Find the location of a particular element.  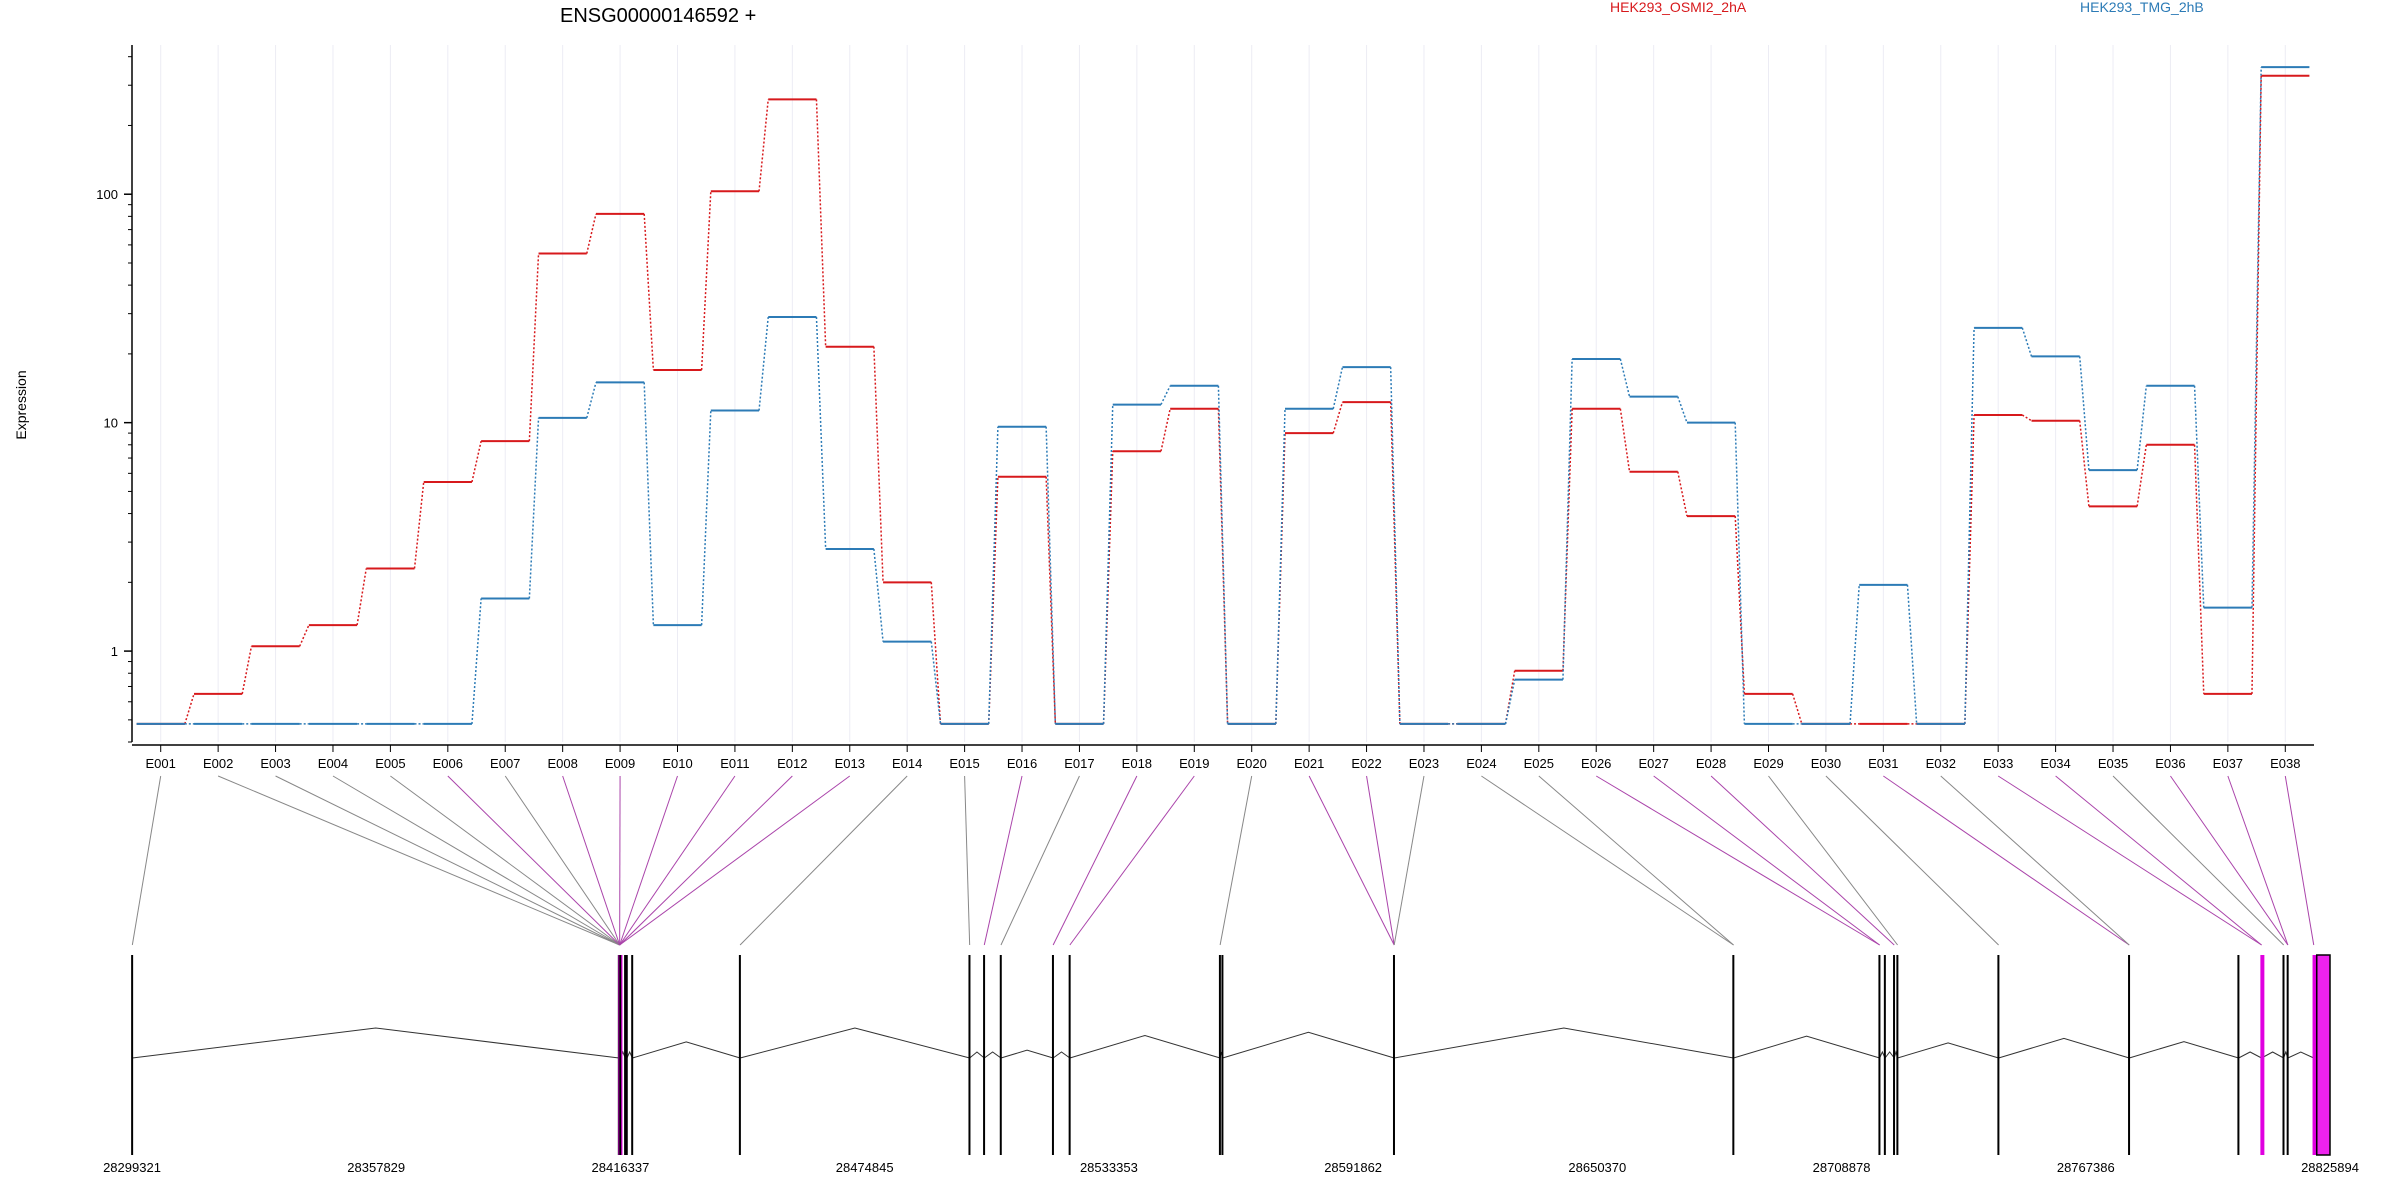

exon-label: E024 is located at coordinates (1481, 763).